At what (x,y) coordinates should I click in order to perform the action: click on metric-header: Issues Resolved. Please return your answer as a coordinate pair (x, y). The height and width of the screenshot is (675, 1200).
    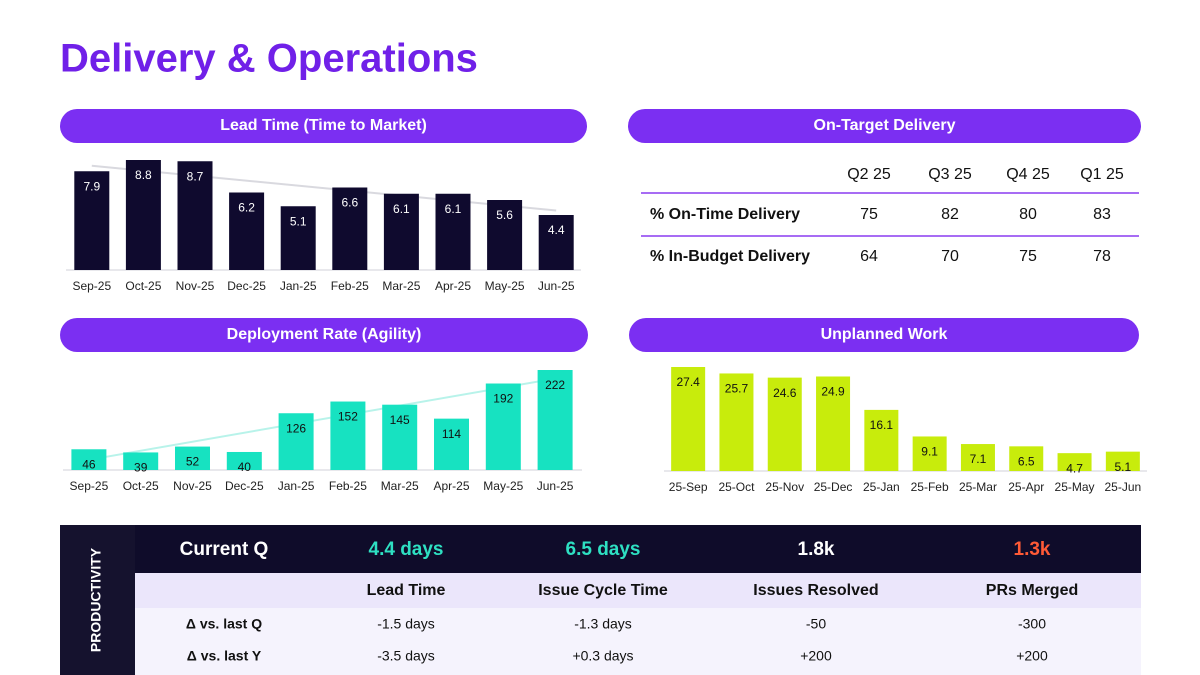
    Looking at the image, I should click on (815, 590).